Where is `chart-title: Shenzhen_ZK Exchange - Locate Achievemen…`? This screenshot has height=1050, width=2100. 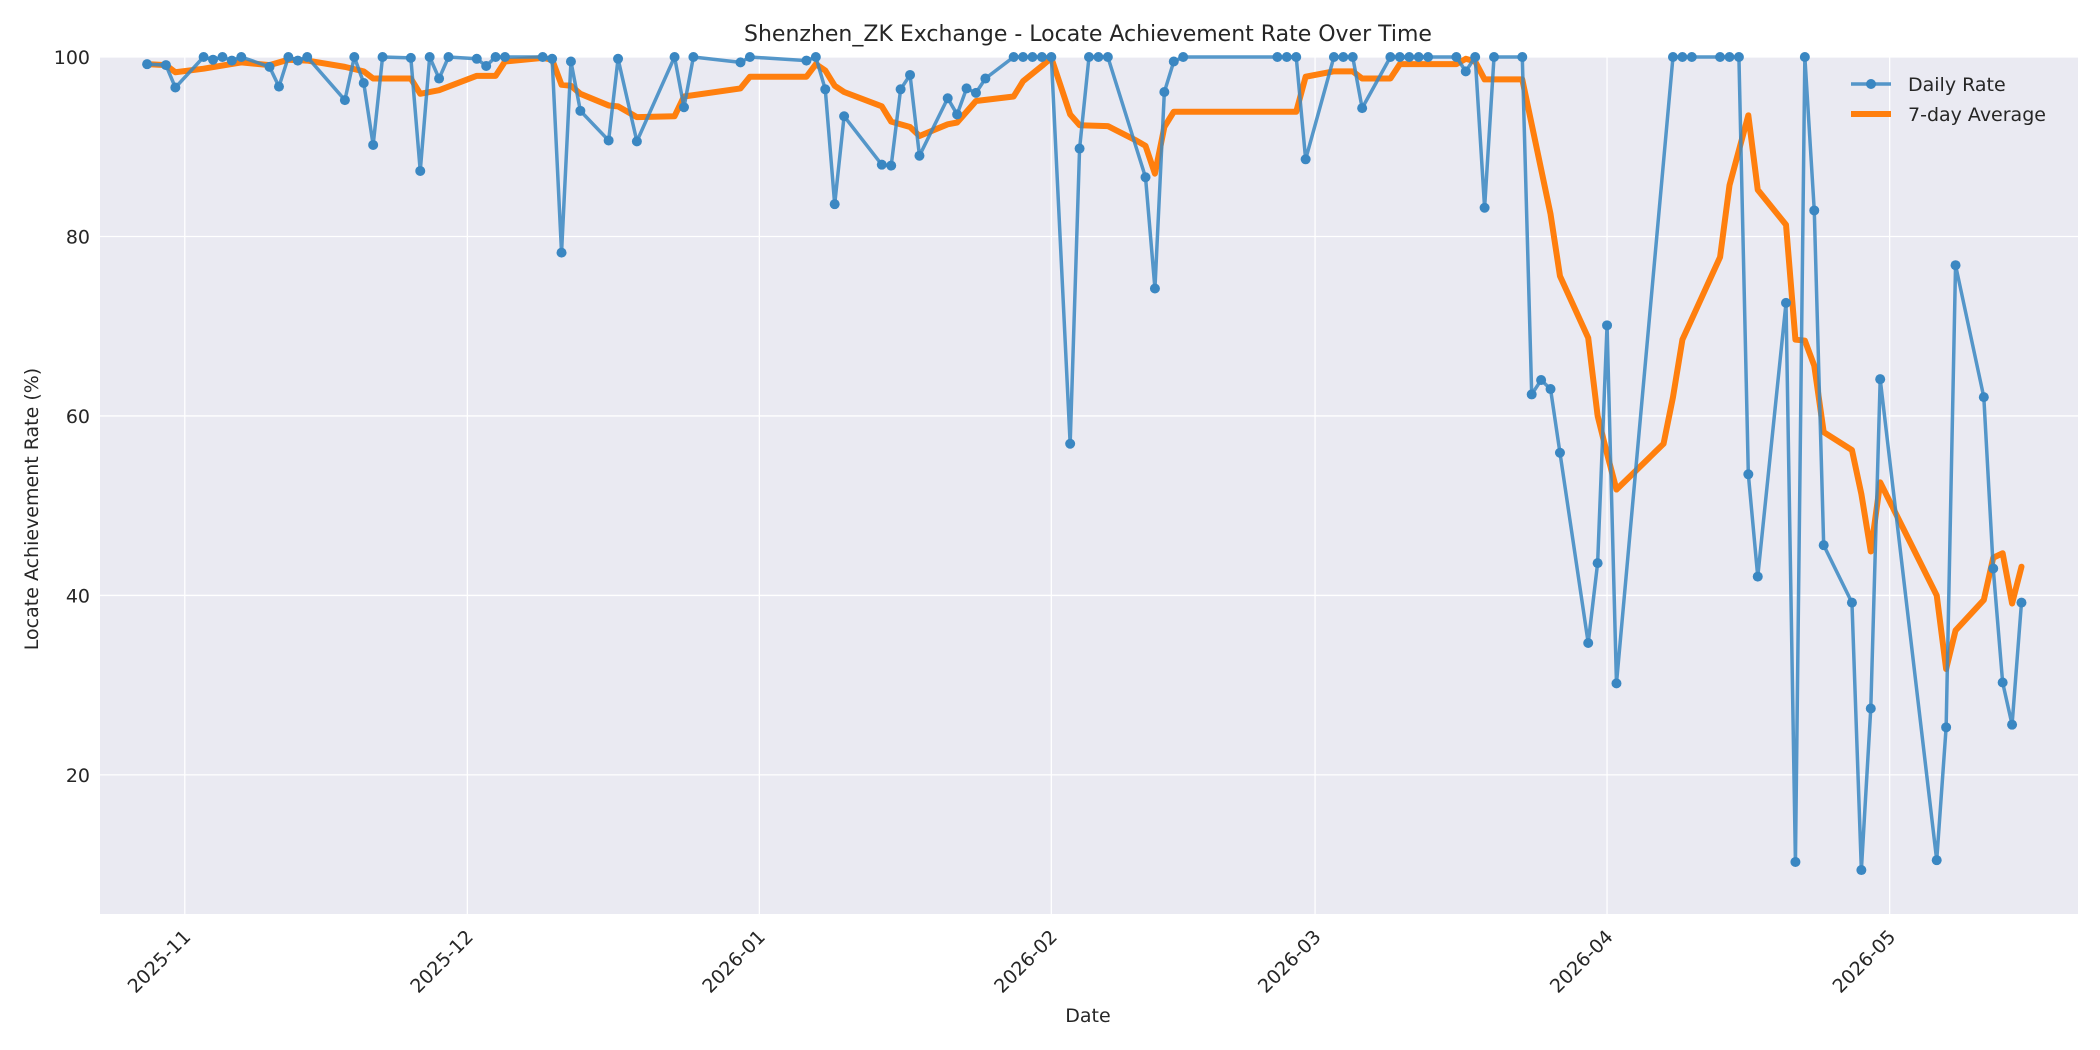
chart-title: Shenzhen_ZK Exchange - Locate Achievemen… is located at coordinates (1088, 34).